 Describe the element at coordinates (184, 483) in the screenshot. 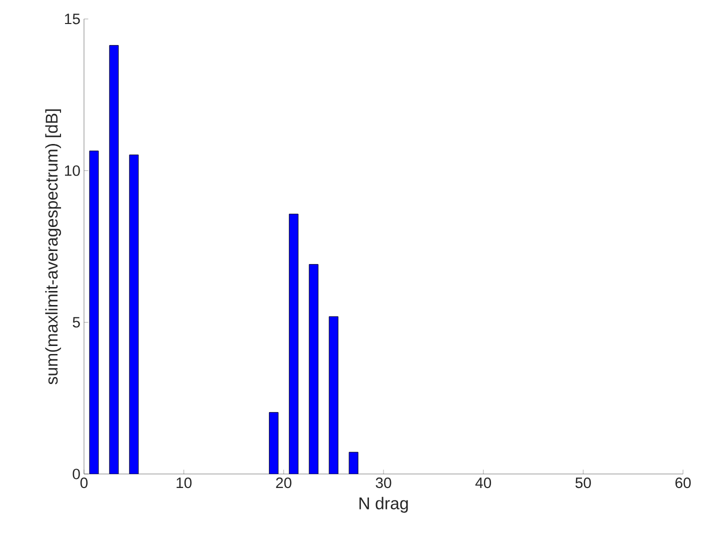

I see `x-tick-label: 10` at that location.